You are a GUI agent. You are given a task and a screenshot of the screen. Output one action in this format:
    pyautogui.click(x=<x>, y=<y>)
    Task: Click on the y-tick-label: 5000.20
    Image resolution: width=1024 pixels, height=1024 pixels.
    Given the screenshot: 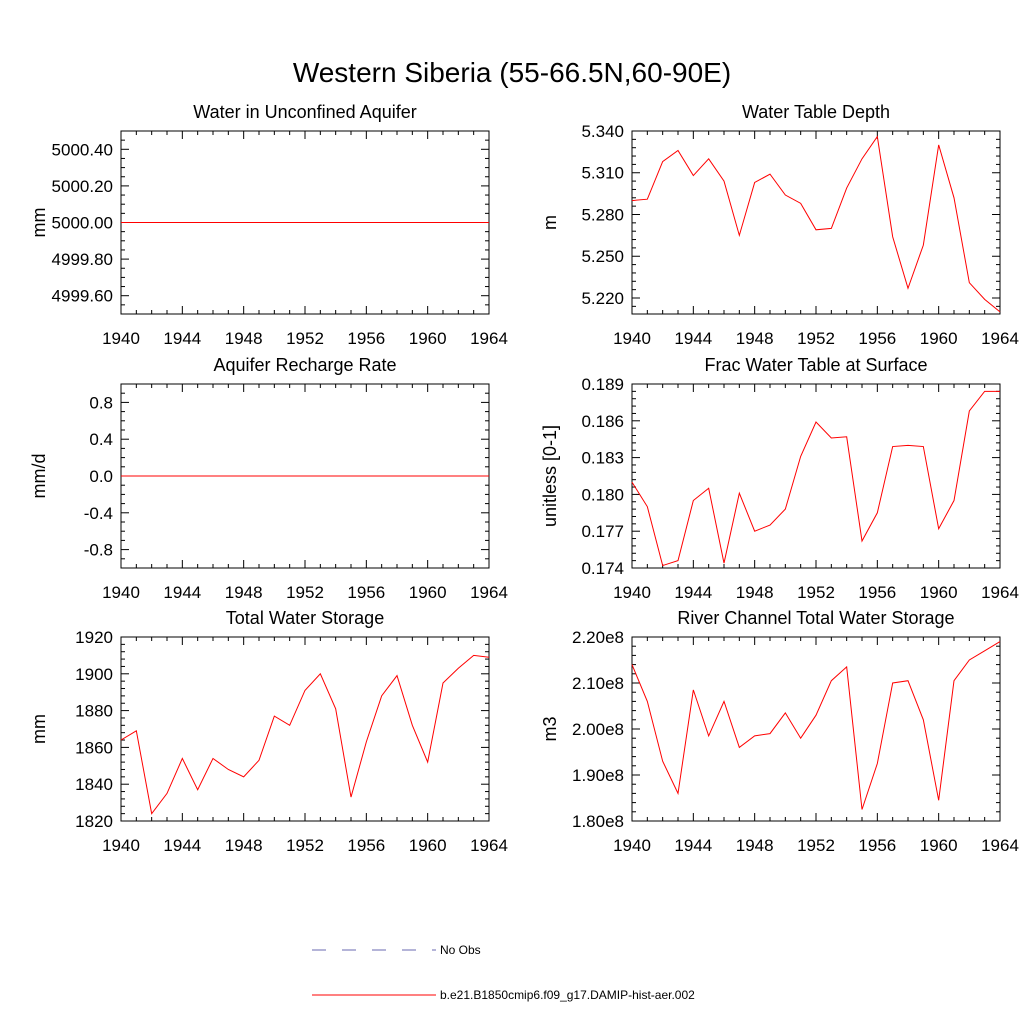 What is the action you would take?
    pyautogui.click(x=82, y=186)
    